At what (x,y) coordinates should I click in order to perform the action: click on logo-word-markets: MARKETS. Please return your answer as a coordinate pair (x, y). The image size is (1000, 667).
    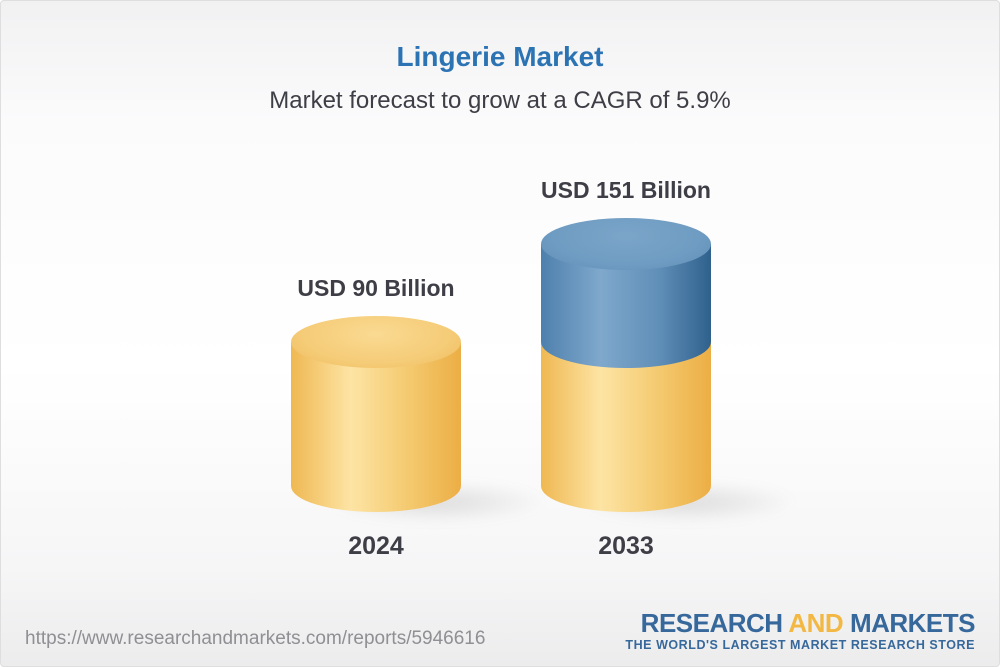
    Looking at the image, I should click on (912, 623).